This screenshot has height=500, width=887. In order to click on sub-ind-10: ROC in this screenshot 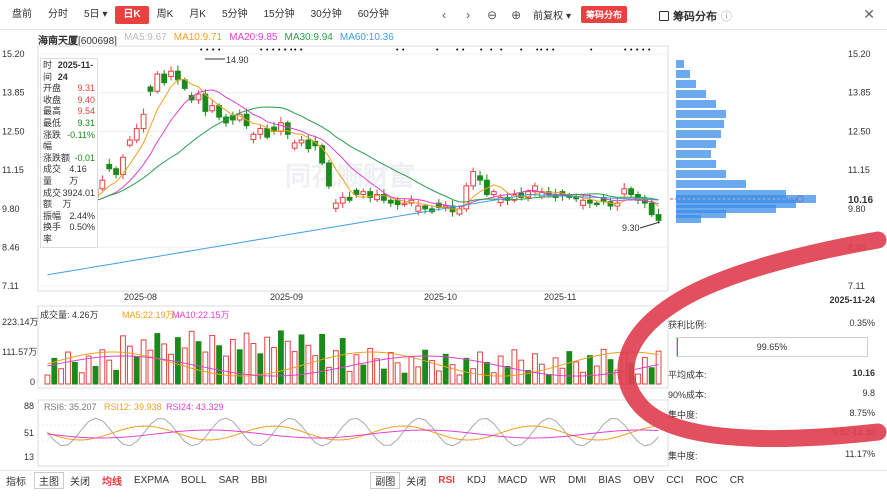, I will do `click(706, 480)`.